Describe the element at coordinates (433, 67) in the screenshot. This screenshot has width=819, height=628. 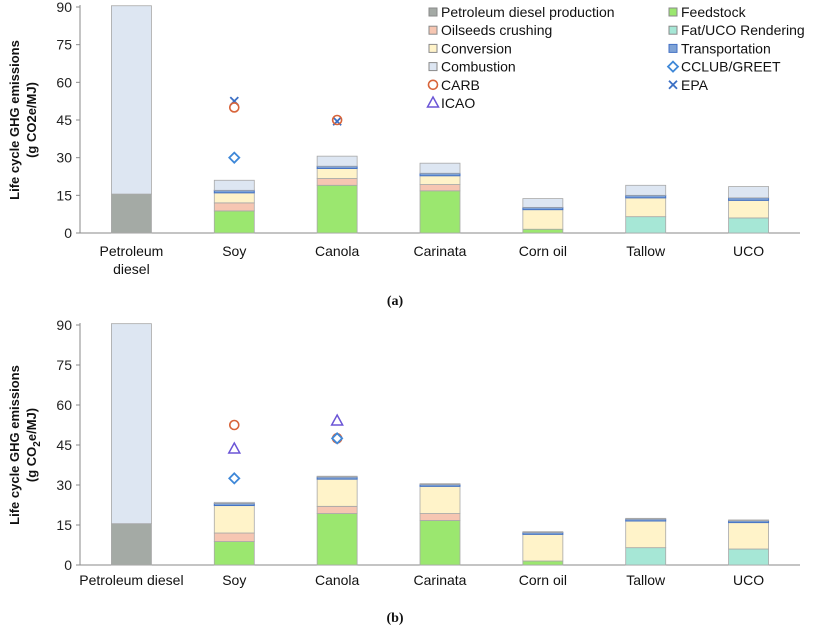
I see `combustion-swatch` at that location.